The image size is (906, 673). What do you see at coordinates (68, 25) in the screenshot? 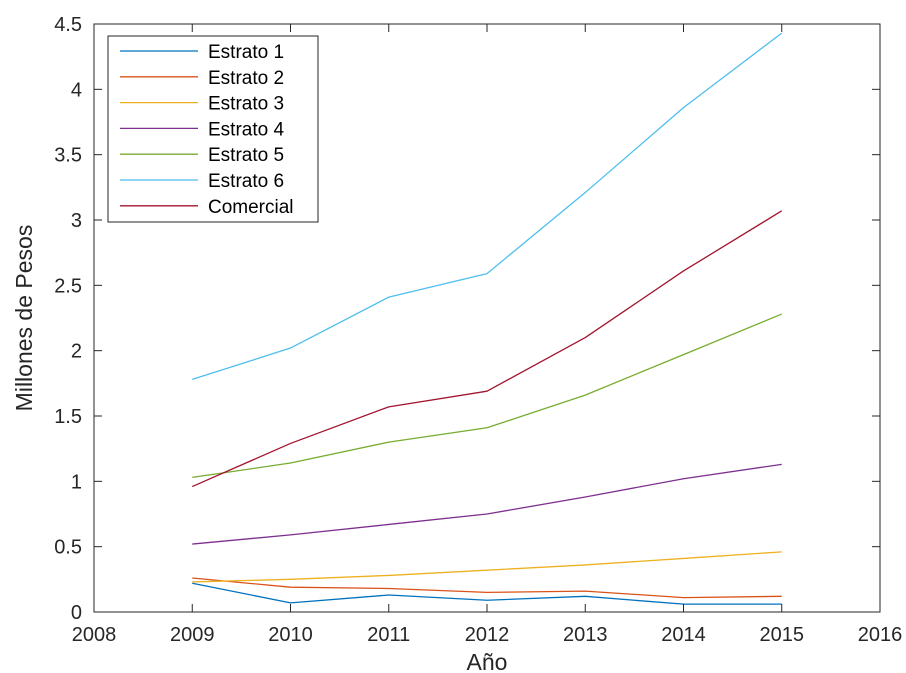
I see `y-tick-label: 4.5` at bounding box center [68, 25].